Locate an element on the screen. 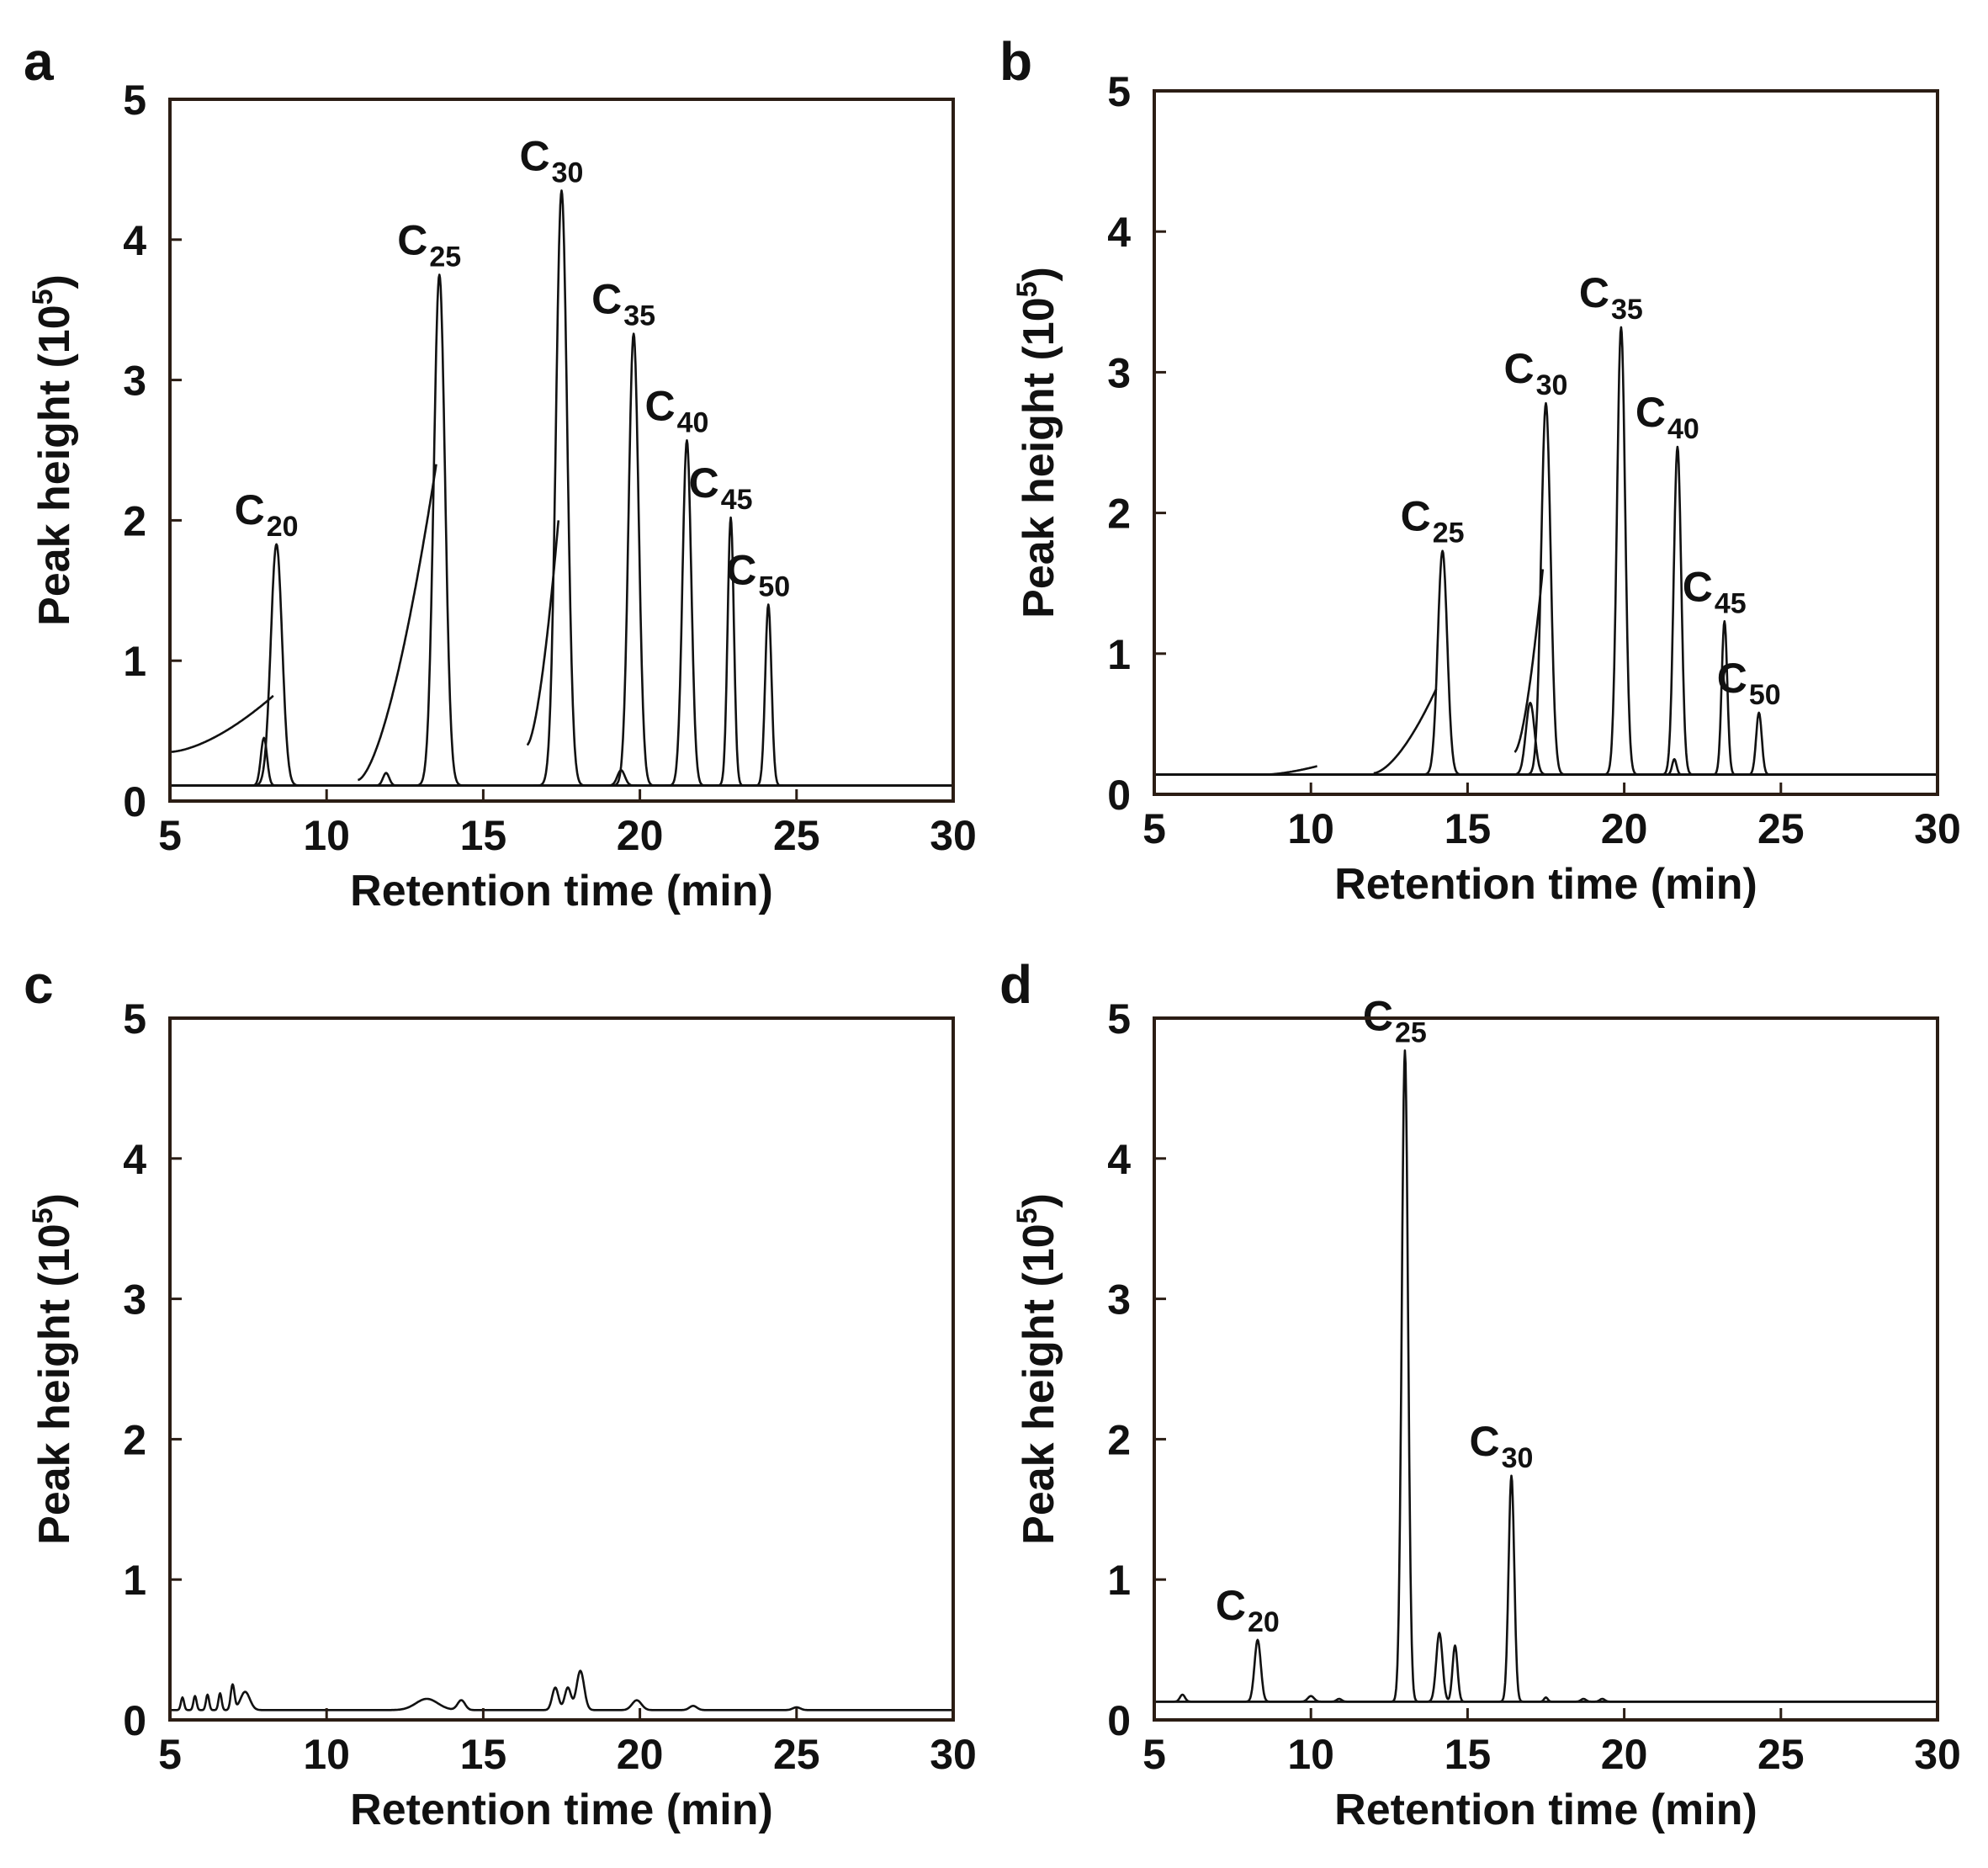 Image resolution: width=1988 pixels, height=1868 pixels. panel-letter: a is located at coordinates (39, 62).